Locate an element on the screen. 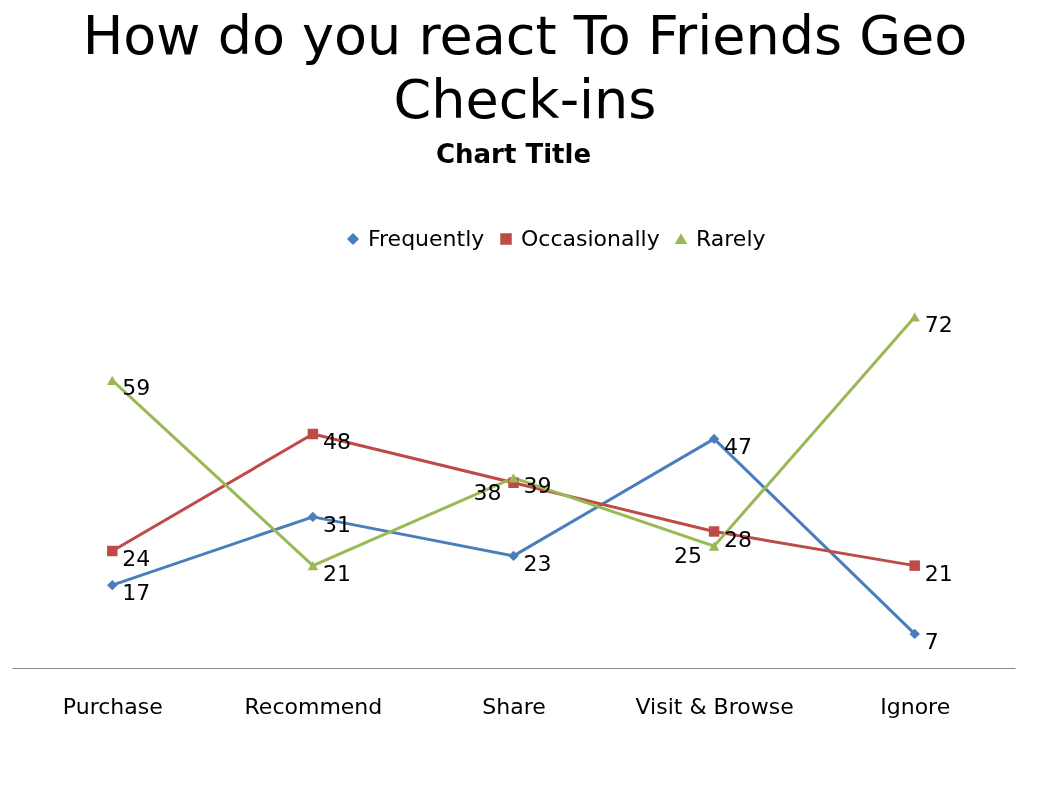  data-label: 24 is located at coordinates (136, 558).